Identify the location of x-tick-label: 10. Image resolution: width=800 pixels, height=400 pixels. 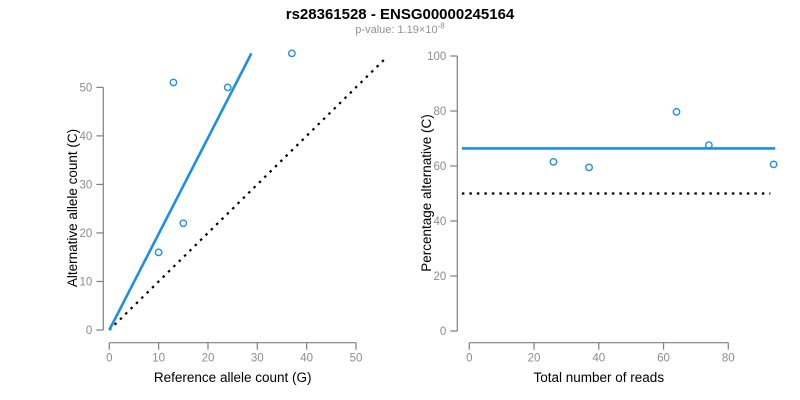
(158, 359).